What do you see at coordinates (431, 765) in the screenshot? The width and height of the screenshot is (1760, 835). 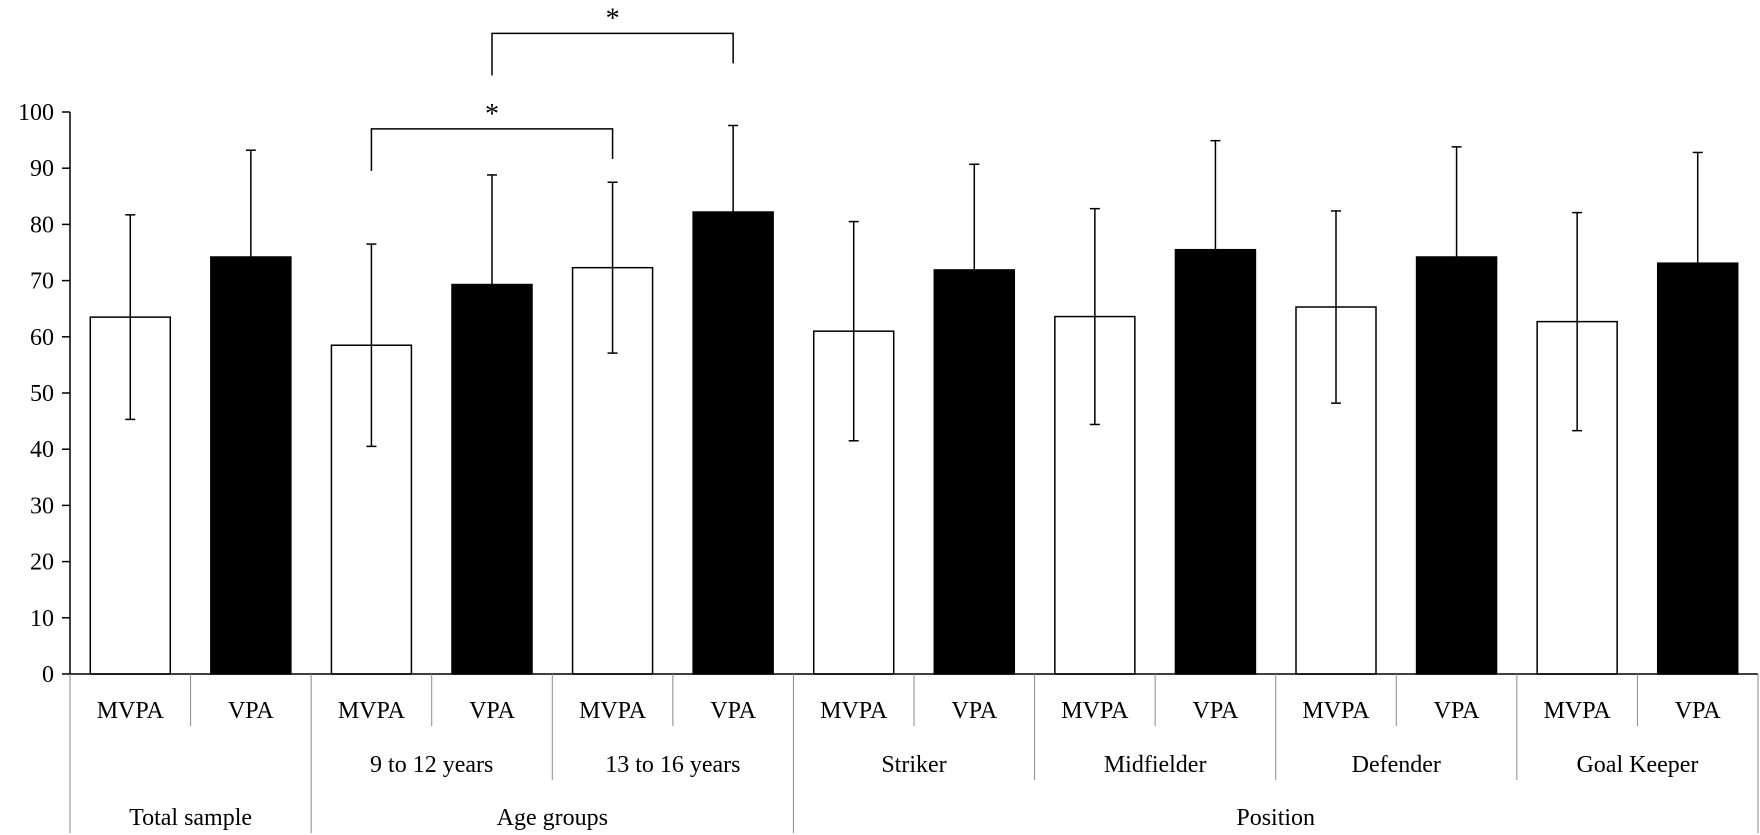 I see `subgroup-label: 9 to 12 years` at bounding box center [431, 765].